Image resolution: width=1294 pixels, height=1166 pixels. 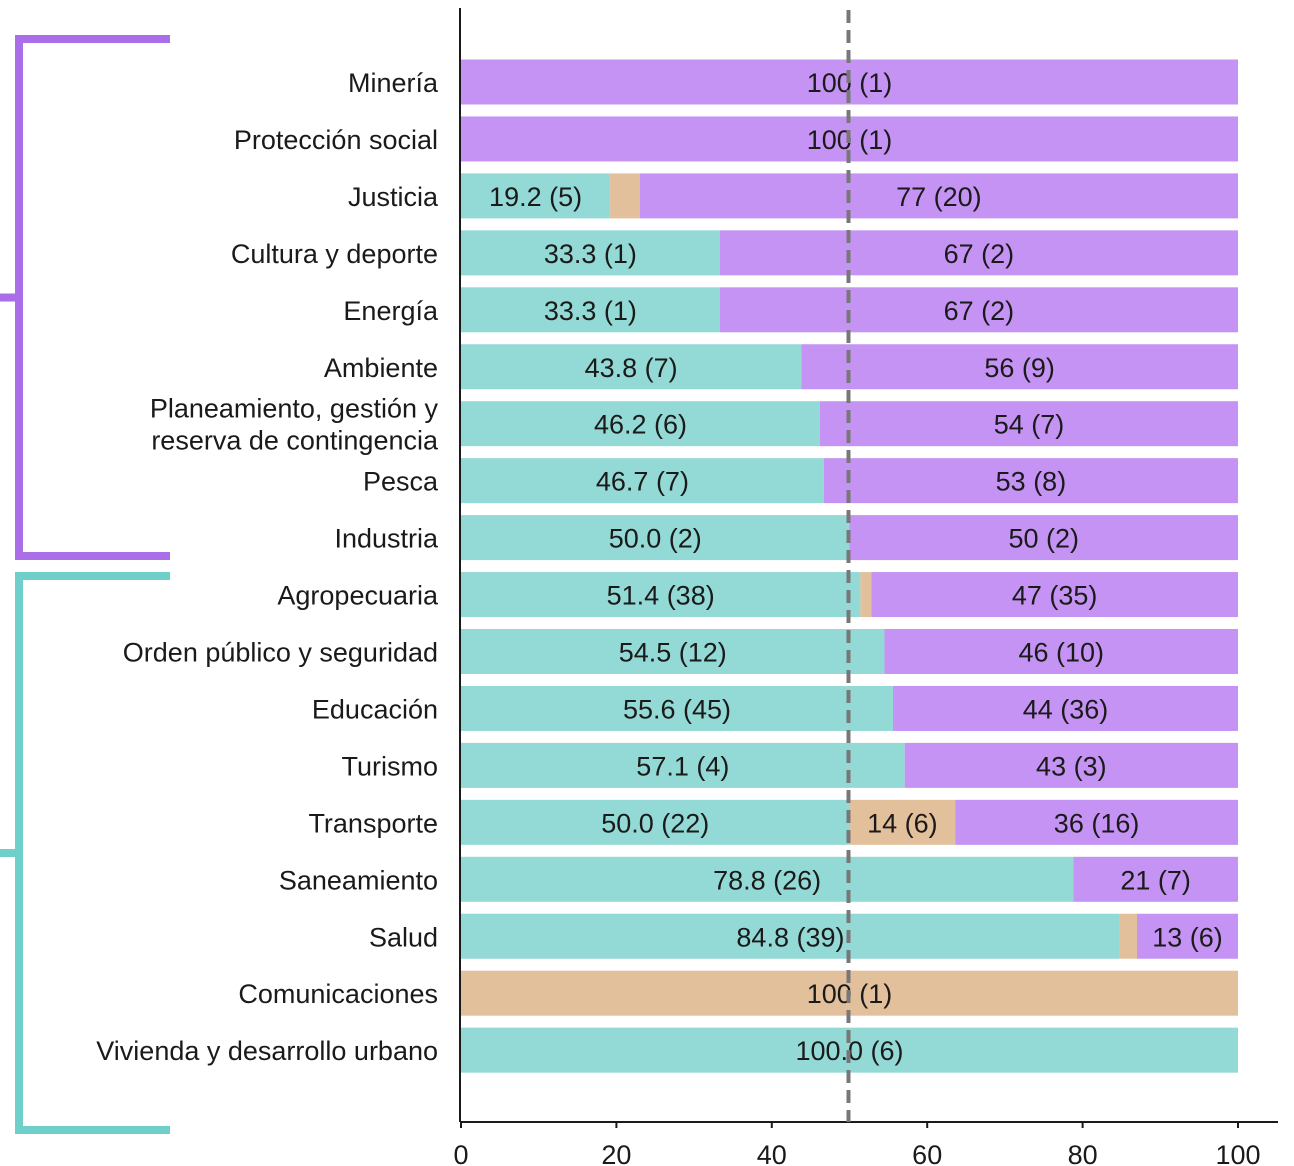 I want to click on data-label: 46.2 (6), so click(x=640, y=425).